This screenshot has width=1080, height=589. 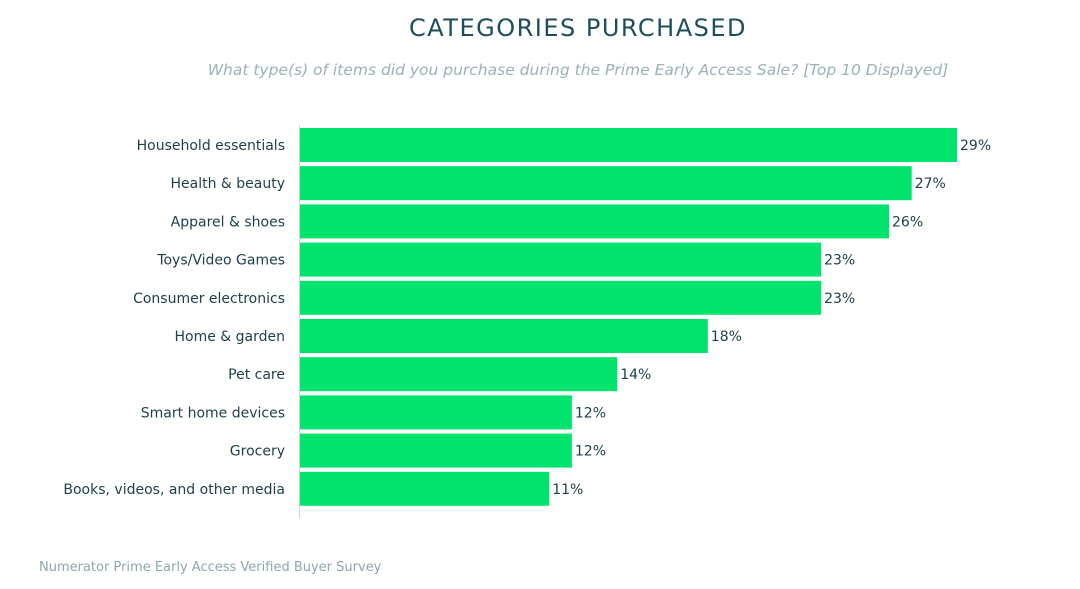 I want to click on value-label: 29%, so click(x=975, y=146).